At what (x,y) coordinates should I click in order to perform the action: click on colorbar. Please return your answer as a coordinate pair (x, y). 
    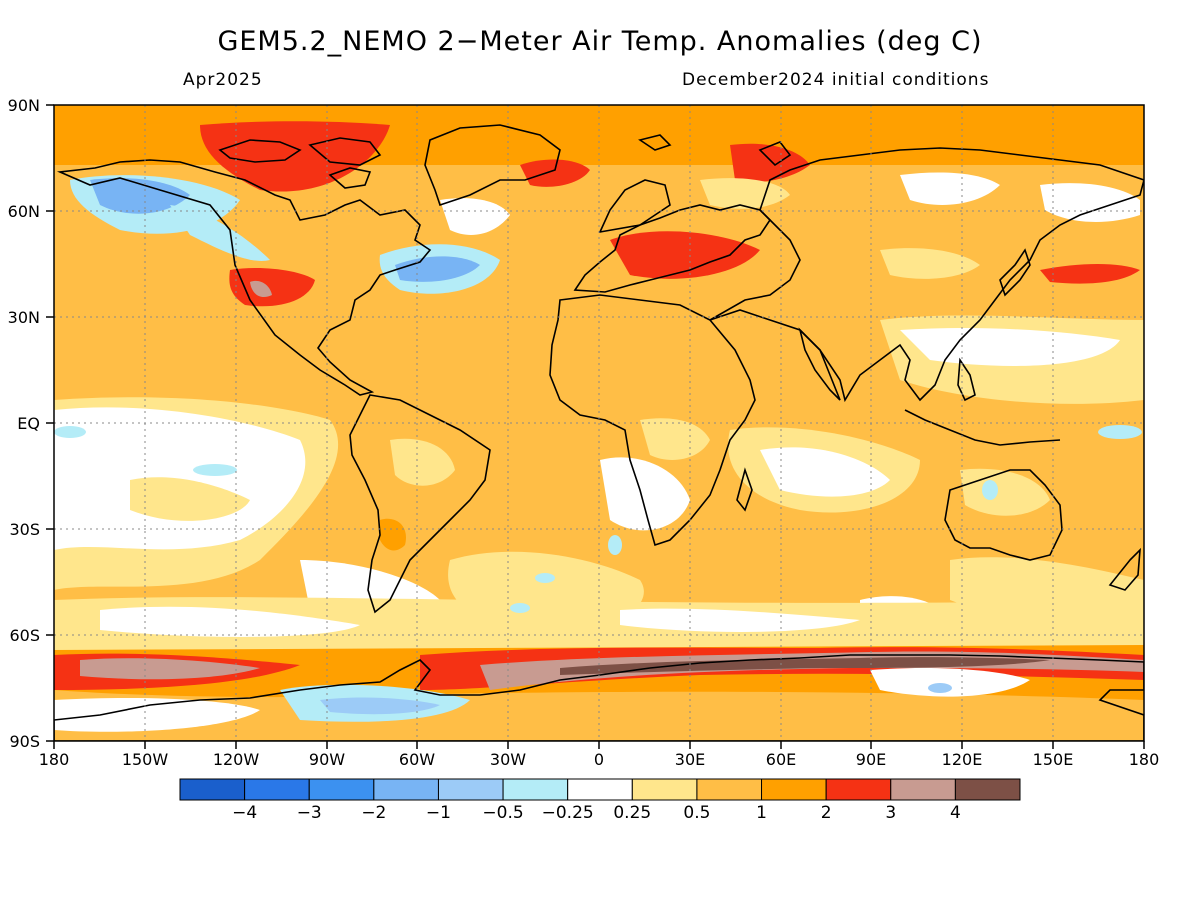
    Looking at the image, I should click on (600, 789).